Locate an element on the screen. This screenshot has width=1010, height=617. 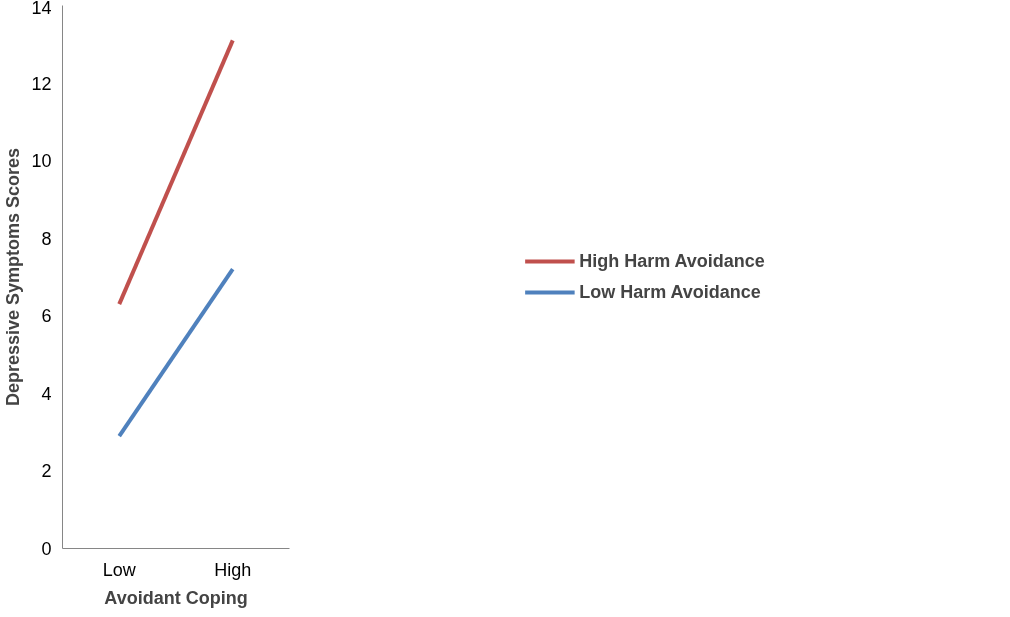
y-tick-label: 8 is located at coordinates (46, 238).